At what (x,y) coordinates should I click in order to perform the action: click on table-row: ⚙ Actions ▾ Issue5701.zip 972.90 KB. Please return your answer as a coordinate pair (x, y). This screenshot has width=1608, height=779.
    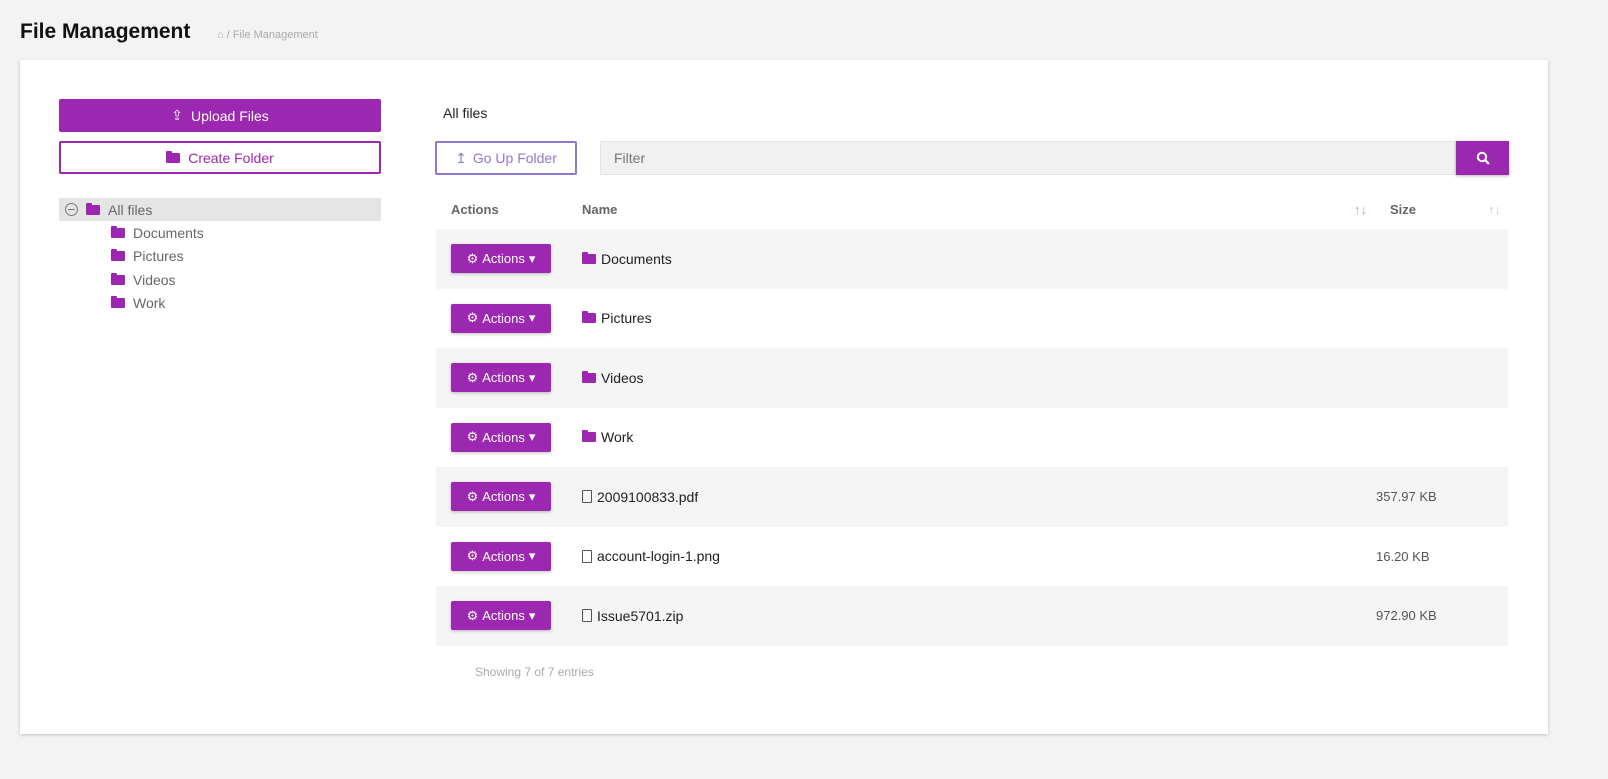
    Looking at the image, I should click on (972, 616).